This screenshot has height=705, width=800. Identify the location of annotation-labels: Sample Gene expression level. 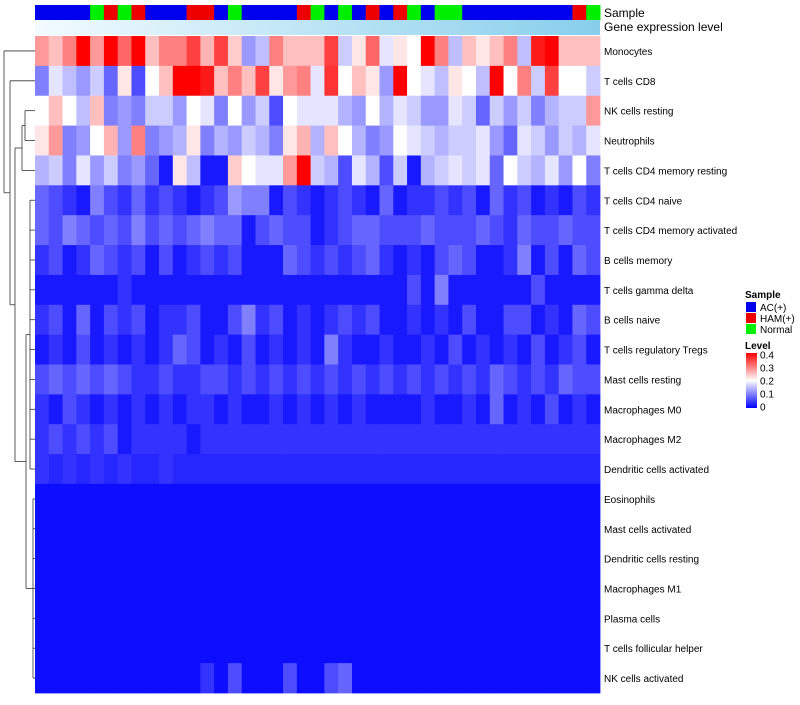
(663, 20).